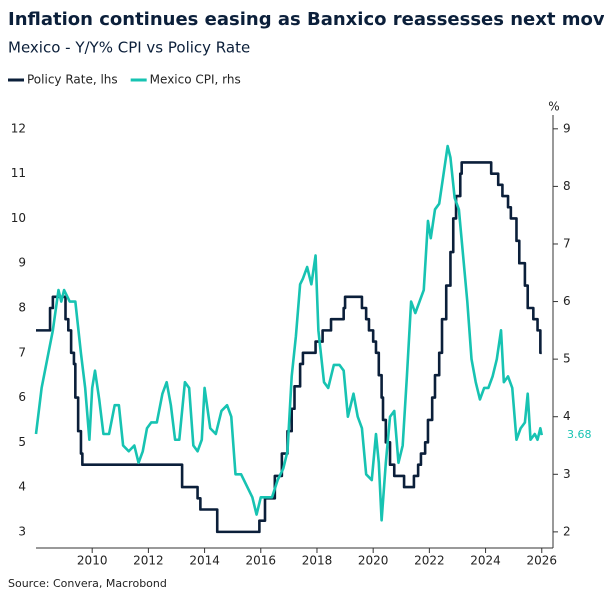  Describe the element at coordinates (541, 561) in the screenshot. I see `x-tick-label: 2026` at that location.